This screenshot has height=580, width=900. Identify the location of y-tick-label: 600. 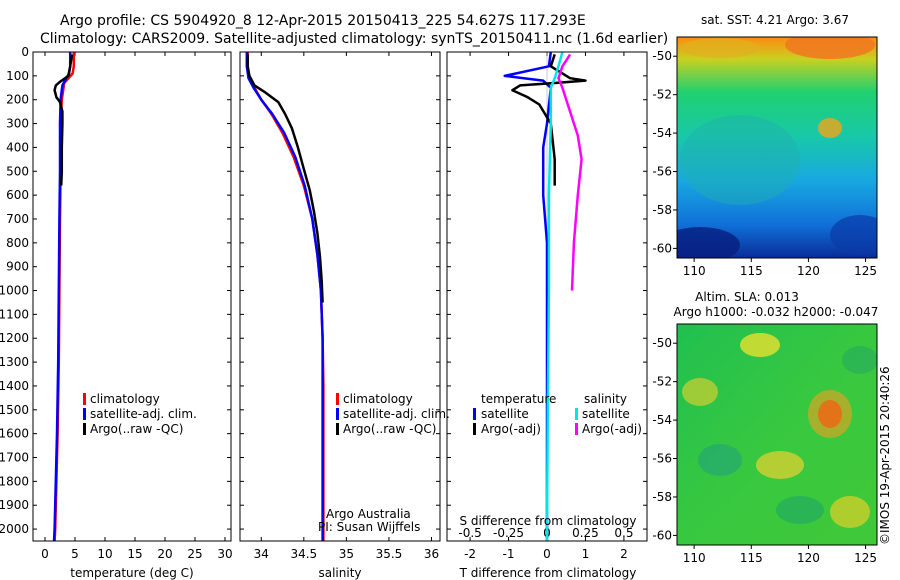
(17, 195).